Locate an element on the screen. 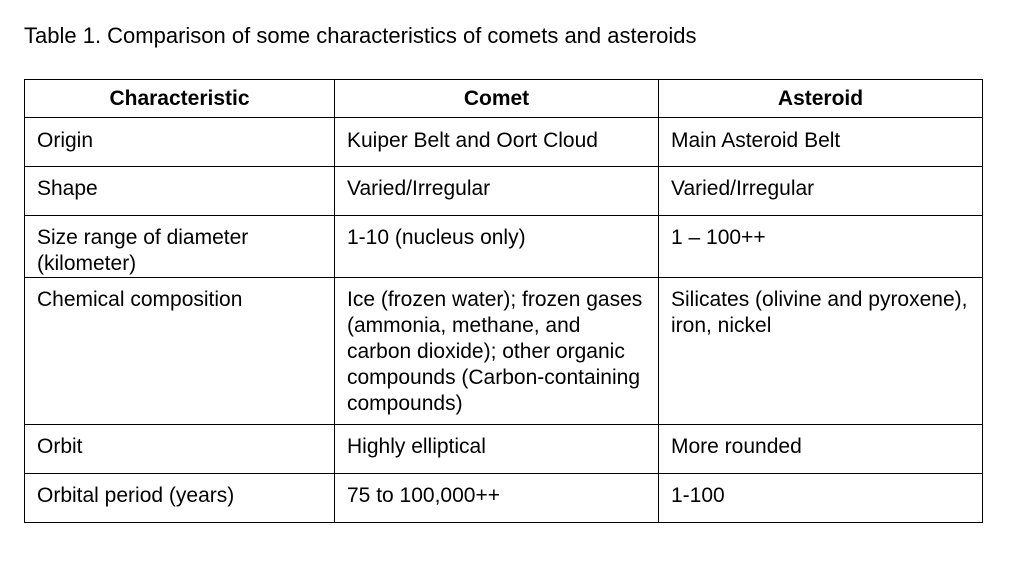  cell-asteroid: Varied/Irregular is located at coordinates (820, 191).